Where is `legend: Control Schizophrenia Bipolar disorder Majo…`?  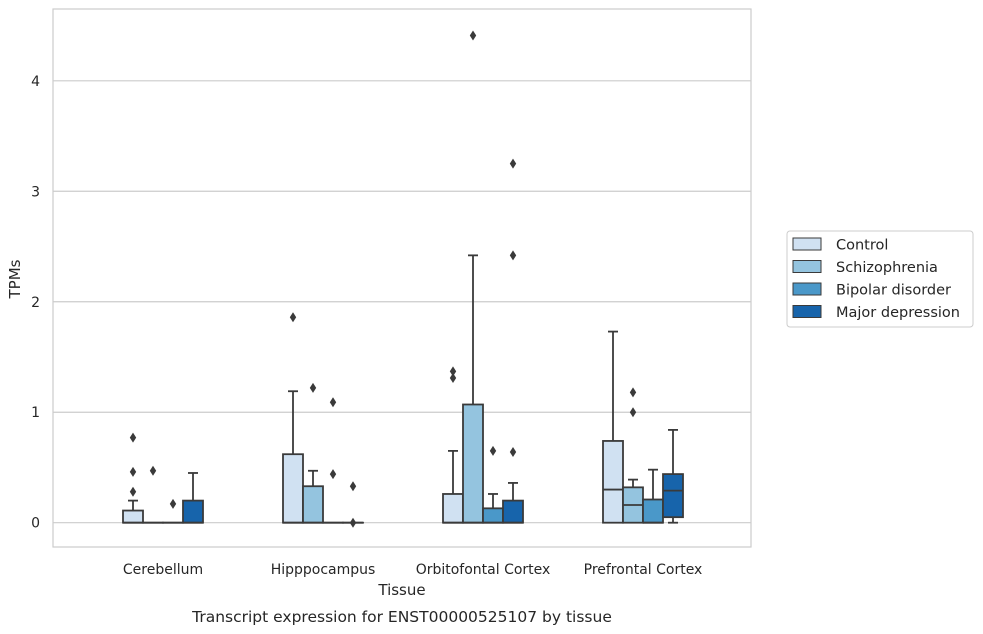
legend: Control Schizophrenia Bipolar disorder Majo… is located at coordinates (880, 279).